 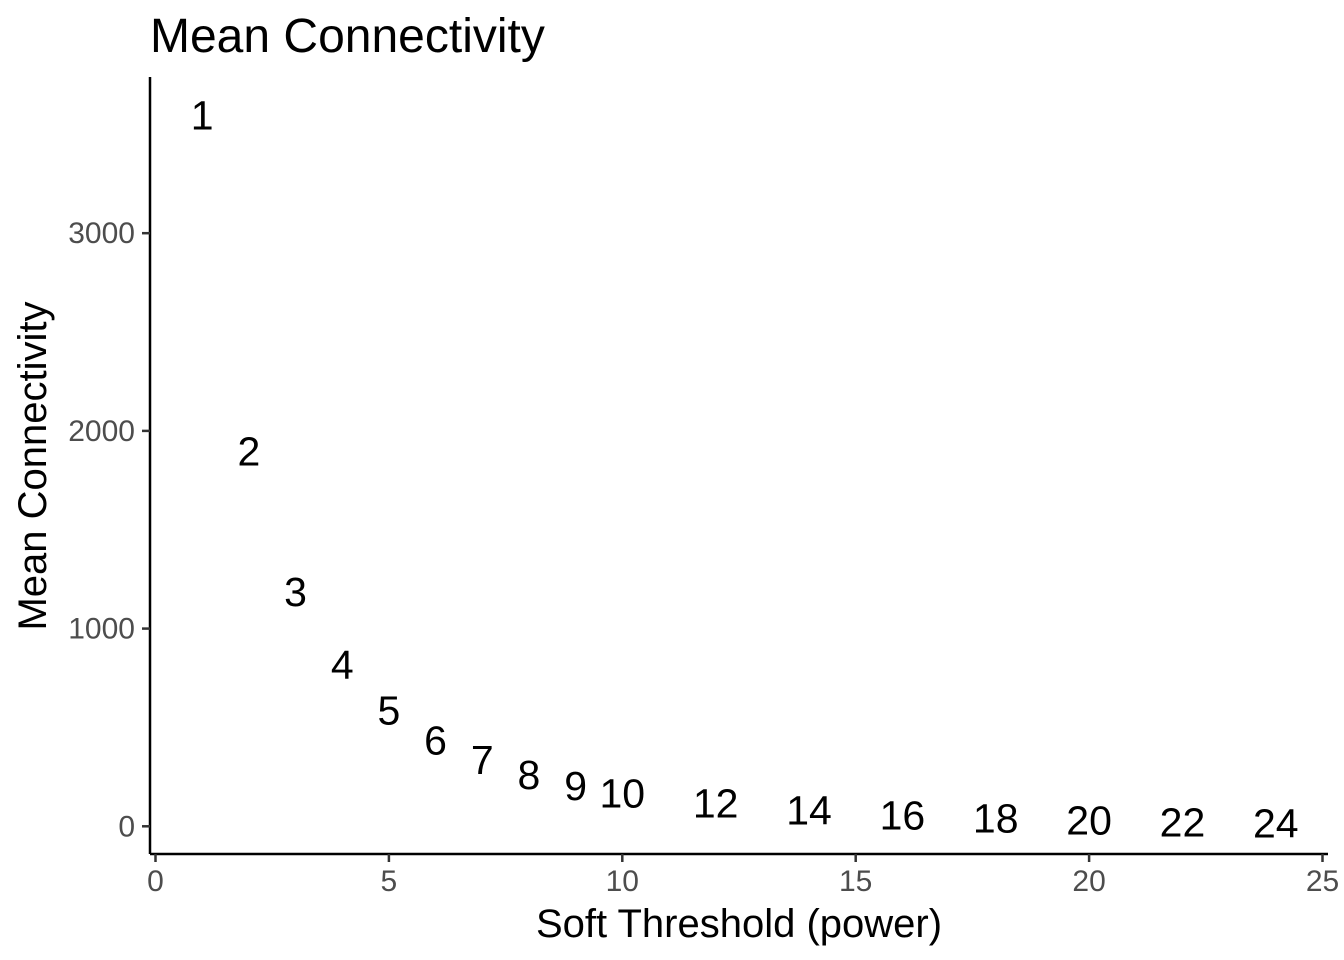 I want to click on data-point-label: 12, so click(x=716, y=804).